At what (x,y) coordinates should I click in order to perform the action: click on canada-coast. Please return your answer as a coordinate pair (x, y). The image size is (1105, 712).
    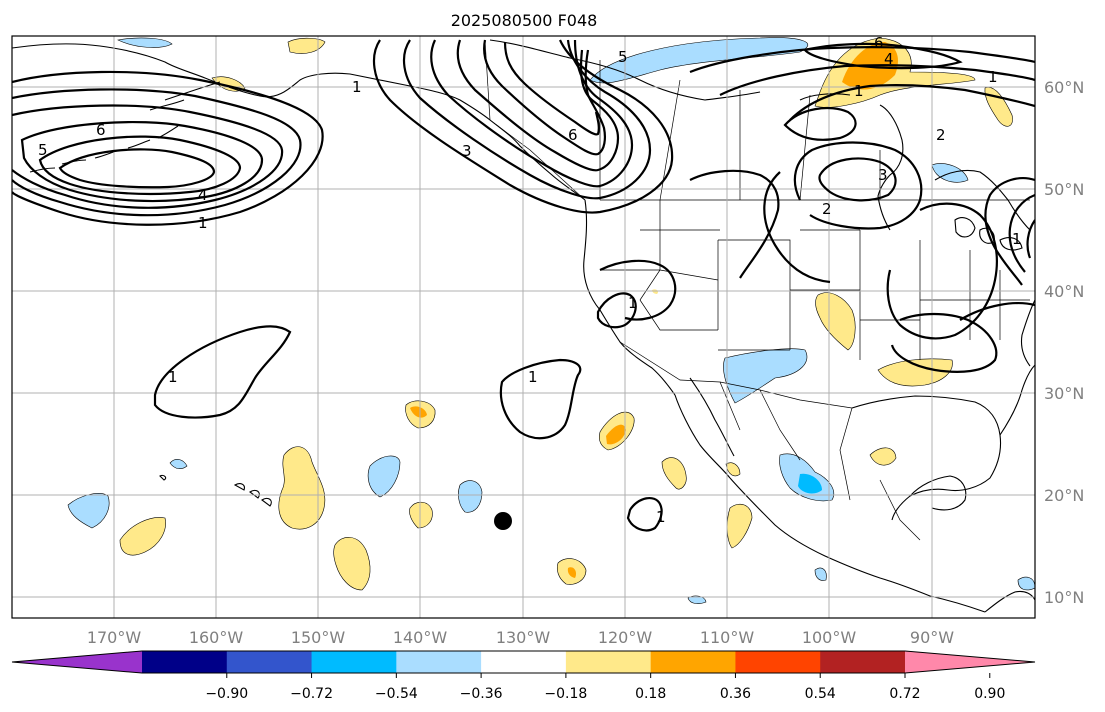
    Looking at the image, I should click on (625, 70).